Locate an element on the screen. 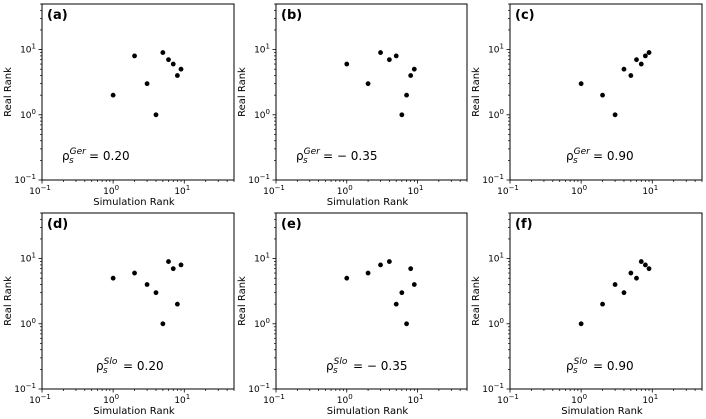  spearman-annotation: ρGer s = 0.90 is located at coordinates (600, 156).